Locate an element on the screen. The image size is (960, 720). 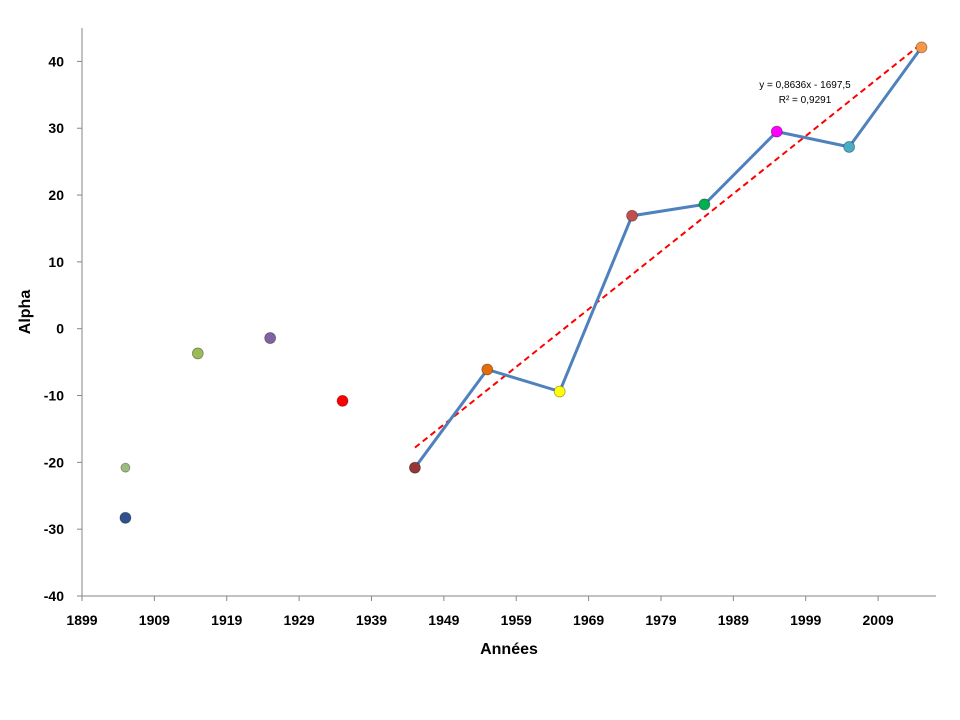
y-tick-label: 0 is located at coordinates (60, 329).